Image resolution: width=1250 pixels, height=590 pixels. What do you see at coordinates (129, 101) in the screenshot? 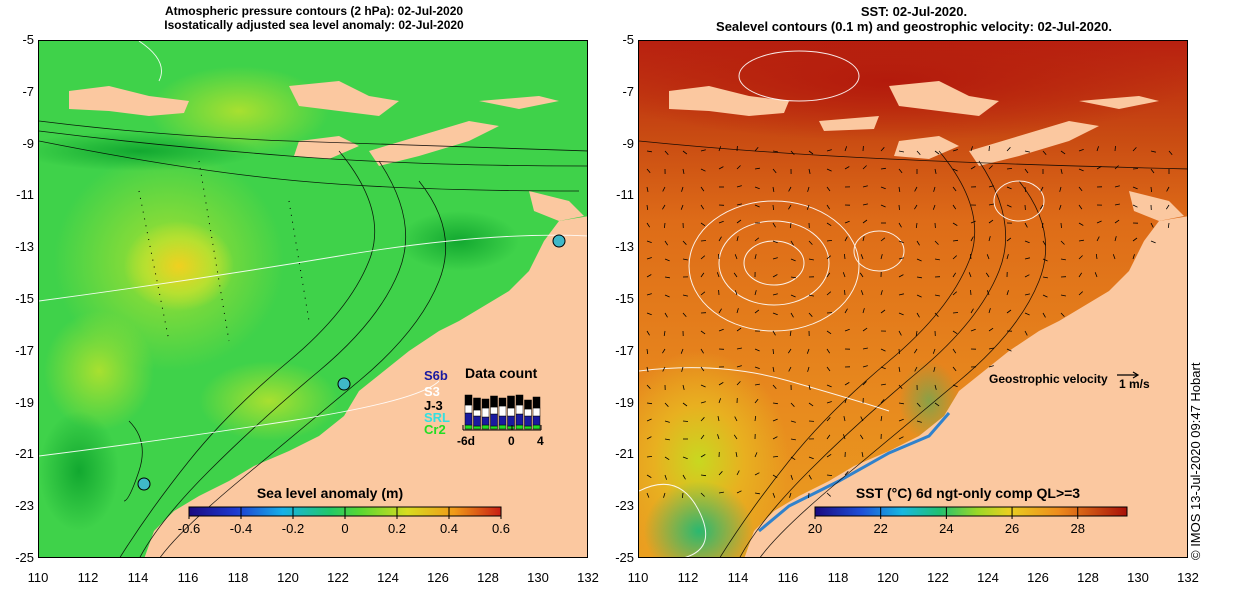
I see `java-island` at bounding box center [129, 101].